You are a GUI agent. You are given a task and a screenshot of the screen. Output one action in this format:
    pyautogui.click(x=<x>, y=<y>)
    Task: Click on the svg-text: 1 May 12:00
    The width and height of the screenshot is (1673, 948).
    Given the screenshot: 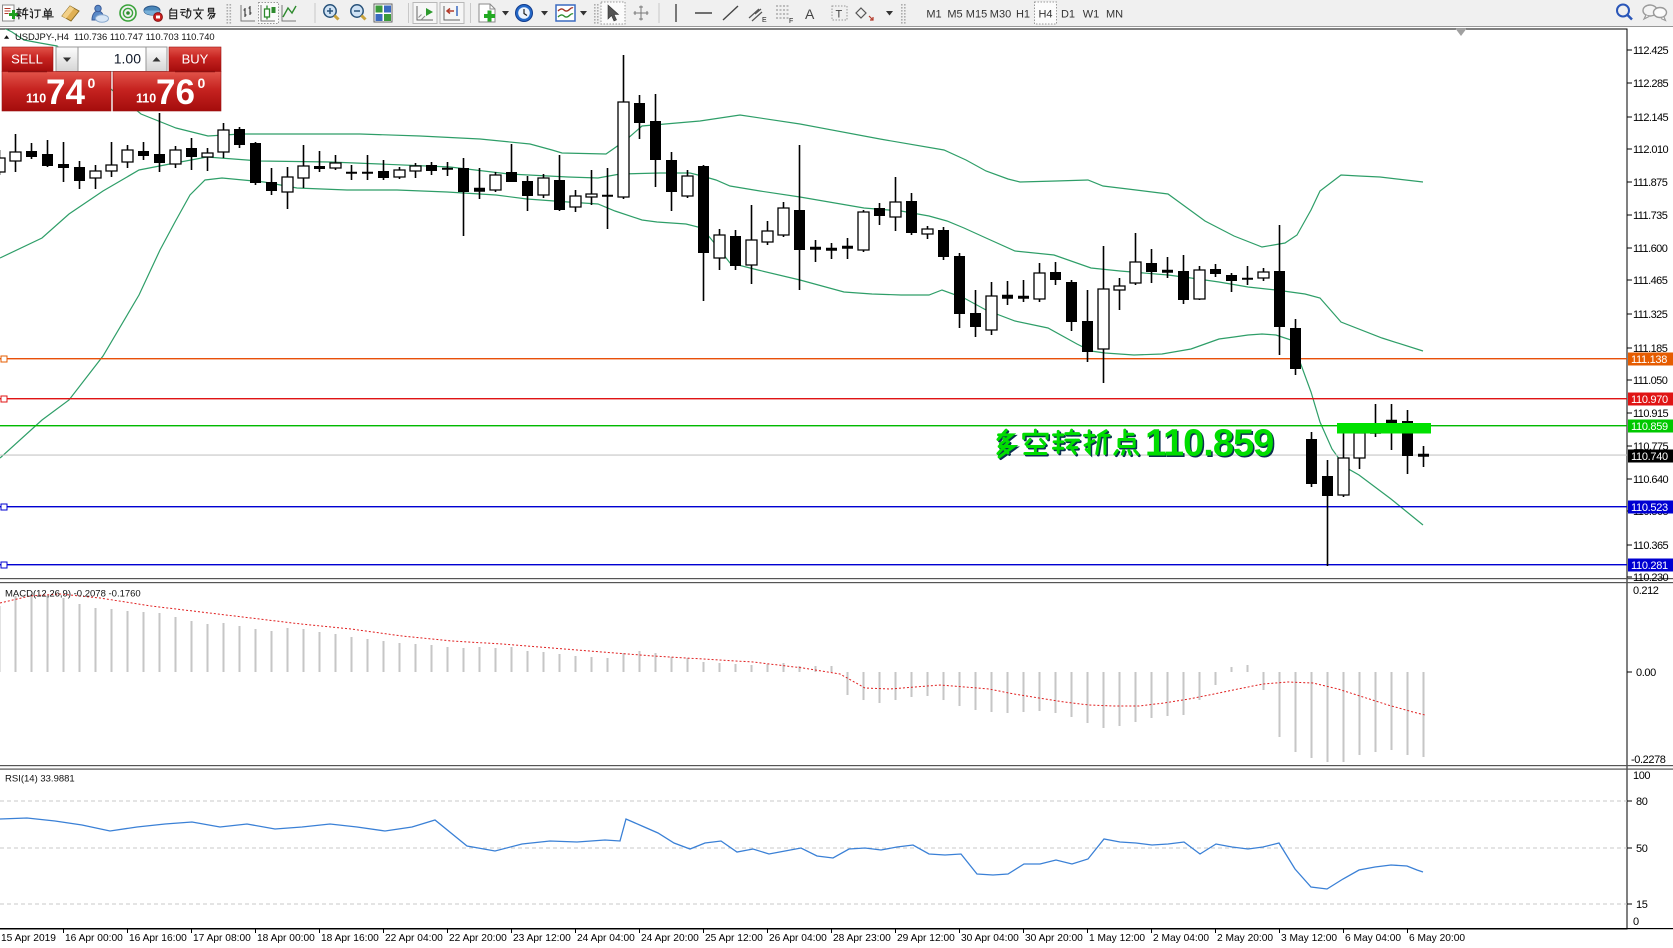 What is the action you would take?
    pyautogui.click(x=1117, y=938)
    